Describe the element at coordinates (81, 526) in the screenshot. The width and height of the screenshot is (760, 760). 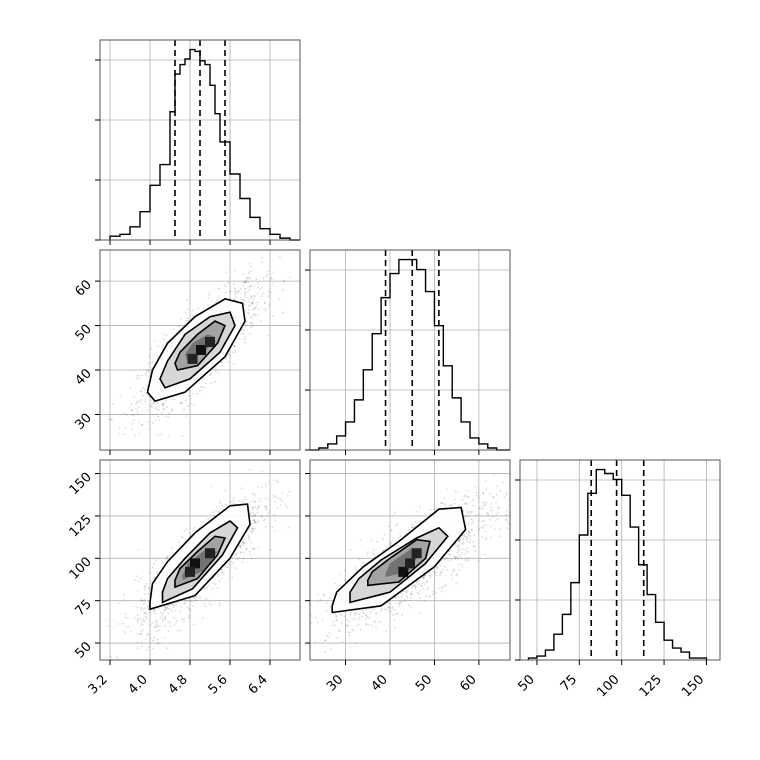
I see `y-tick-label: 125` at that location.